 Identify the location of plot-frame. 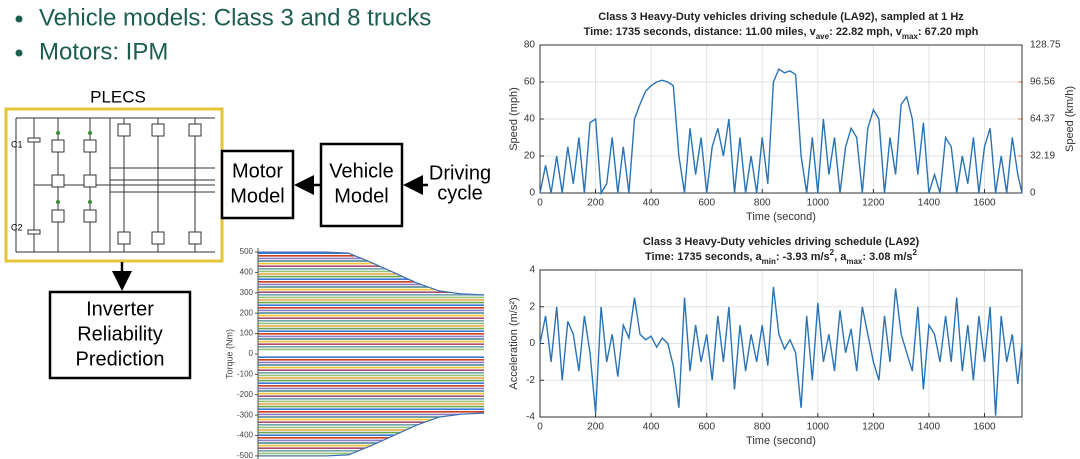
(781, 119).